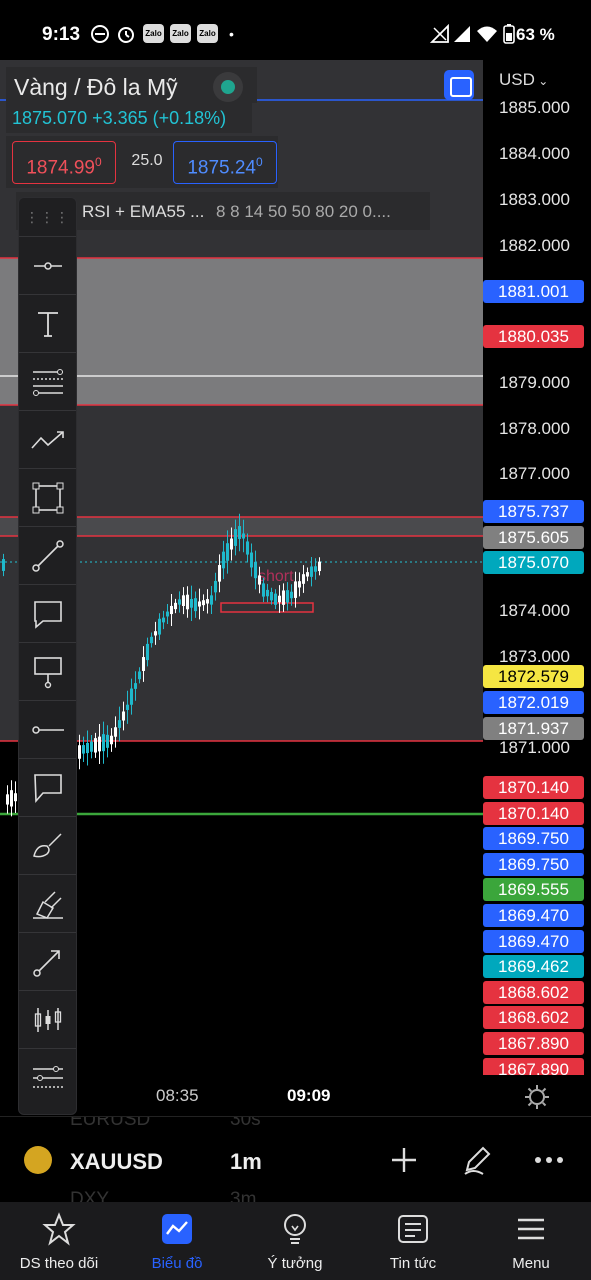 The height and width of the screenshot is (1280, 591). What do you see at coordinates (245, 1123) in the screenshot?
I see `ghost-interval-above: 30s` at bounding box center [245, 1123].